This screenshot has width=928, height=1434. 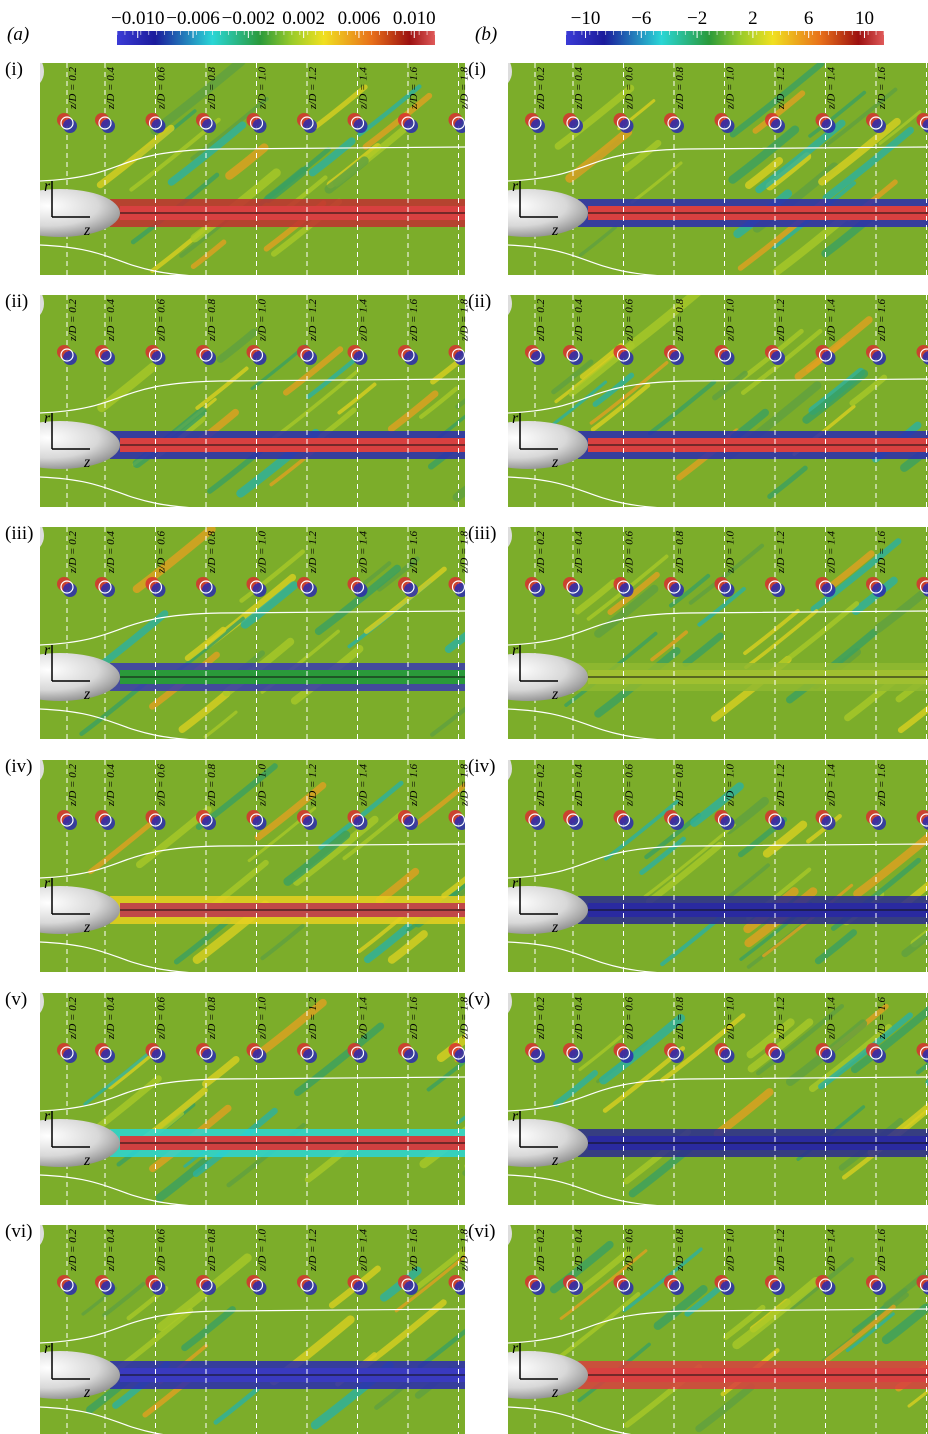 I want to click on wake-outline, so click(x=252, y=210).